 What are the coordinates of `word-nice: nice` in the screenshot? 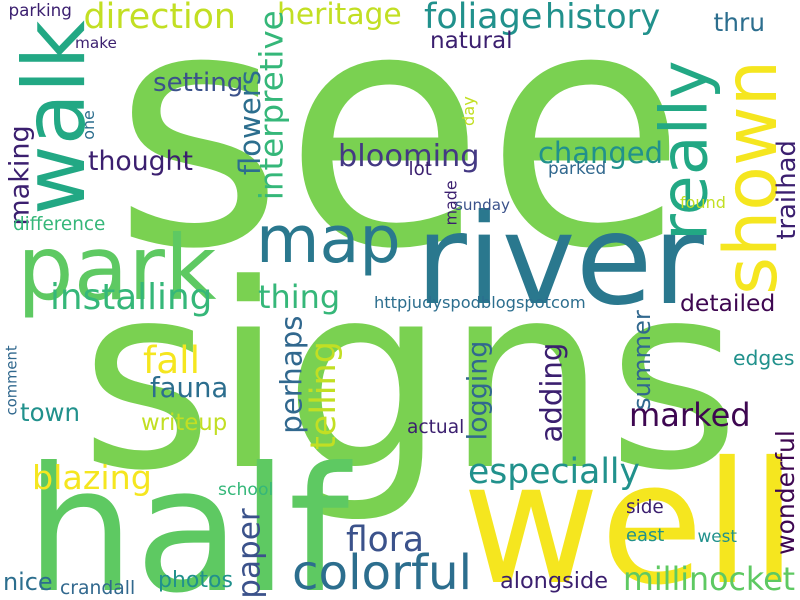 It's located at (28, 582).